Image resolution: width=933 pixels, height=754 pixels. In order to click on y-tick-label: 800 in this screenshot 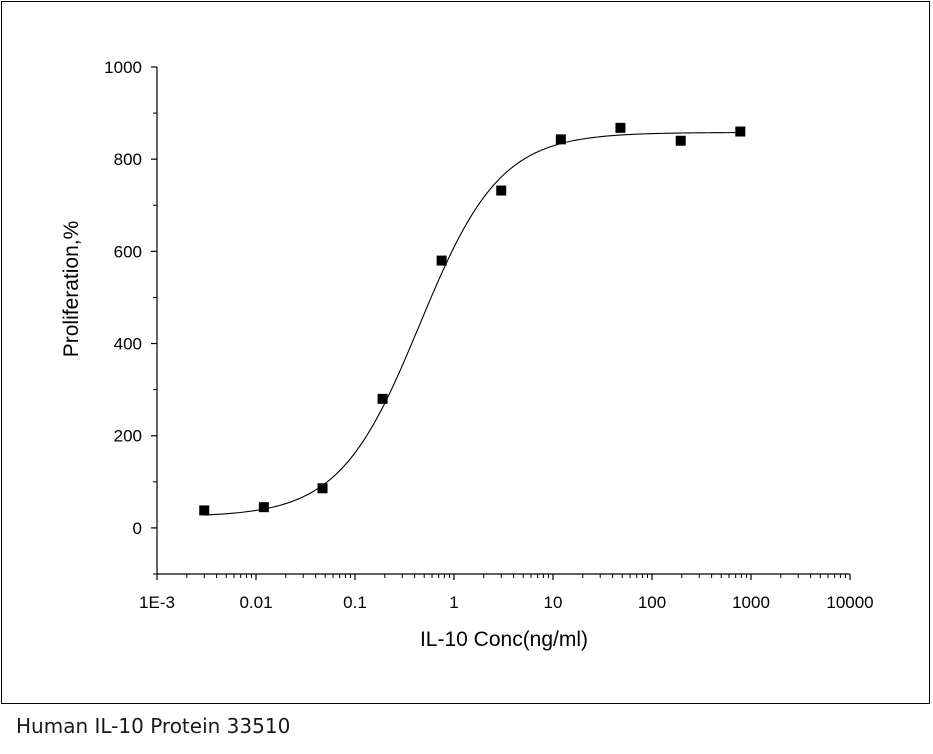, I will do `click(128, 159)`.